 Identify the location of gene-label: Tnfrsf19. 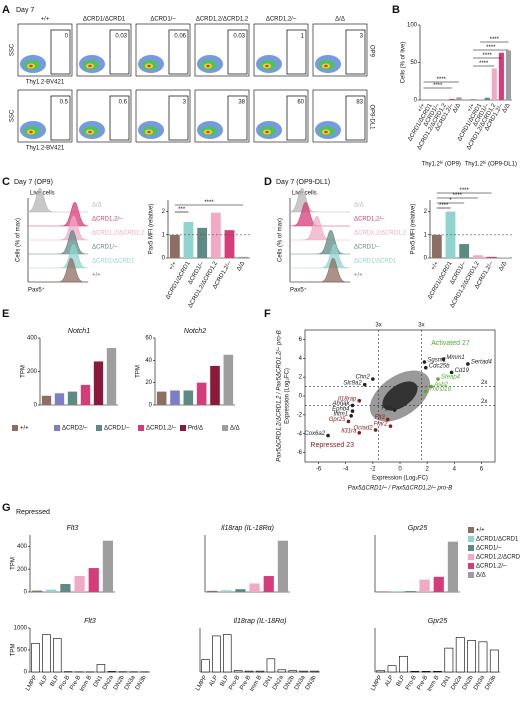
(440, 390).